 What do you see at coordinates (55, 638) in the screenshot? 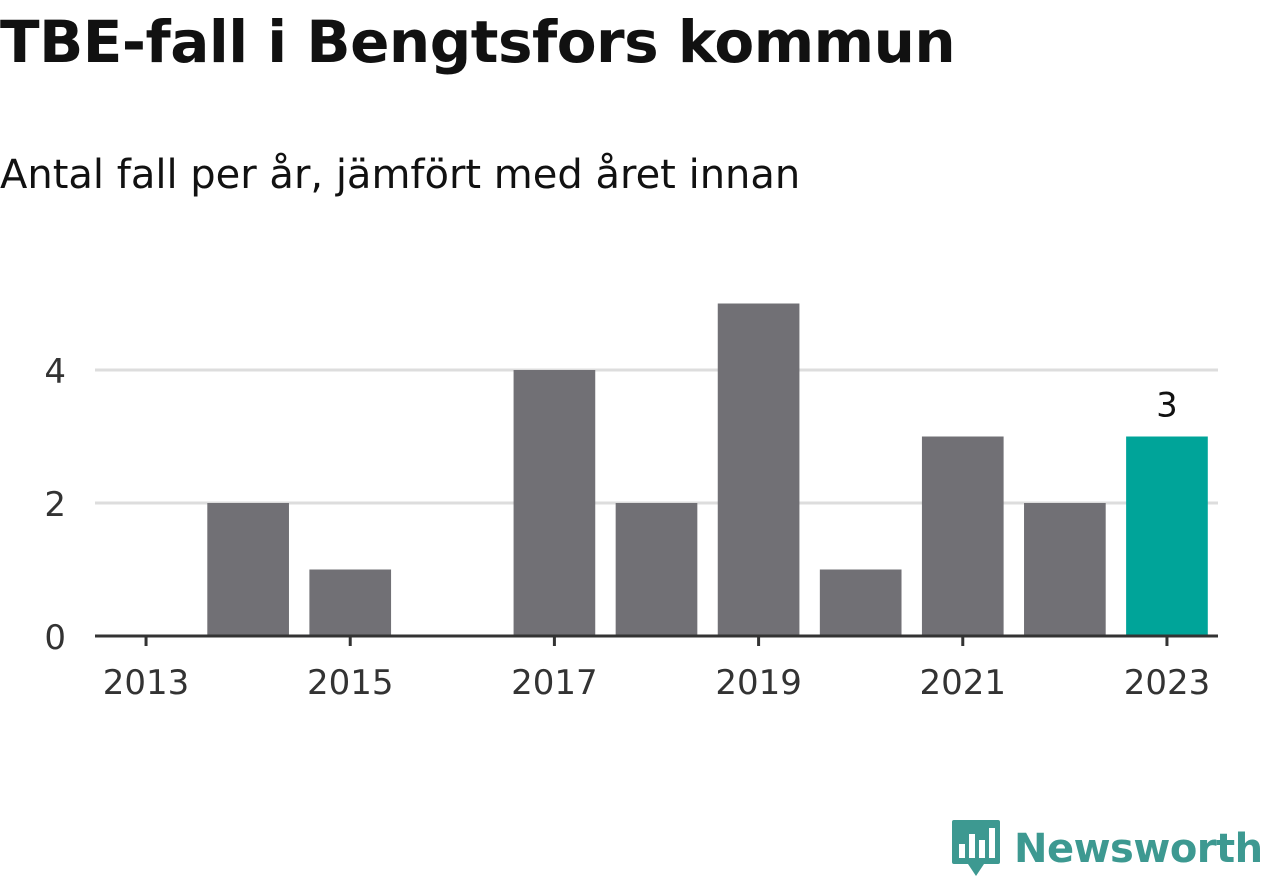
I see `y-tick-label: 0` at bounding box center [55, 638].